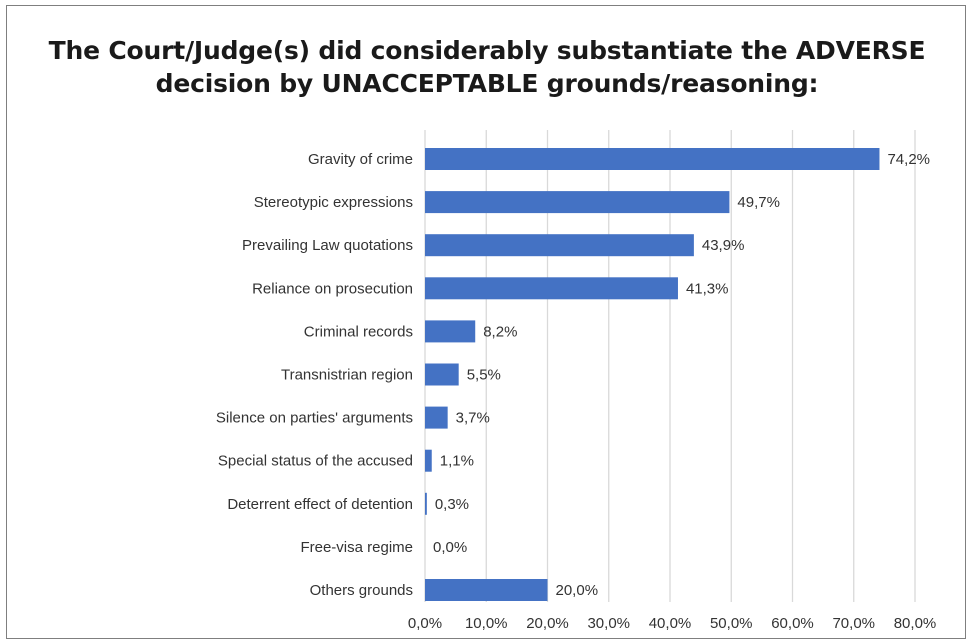 This screenshot has width=973, height=643. Describe the element at coordinates (547, 623) in the screenshot. I see `x-tick-label: 20,0%` at that location.